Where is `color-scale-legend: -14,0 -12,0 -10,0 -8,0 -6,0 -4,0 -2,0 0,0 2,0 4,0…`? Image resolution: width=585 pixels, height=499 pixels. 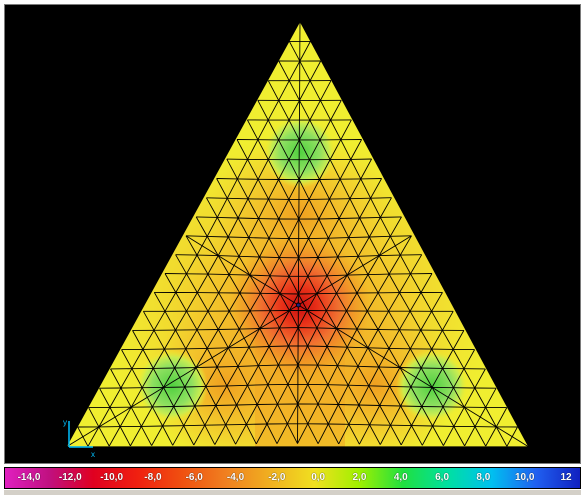
color-scale-legend: -14,0 -12,0 -10,0 -8,0 -6,0 -4,0 -2,0 0,0 2,0 4,0… is located at coordinates (292, 478).